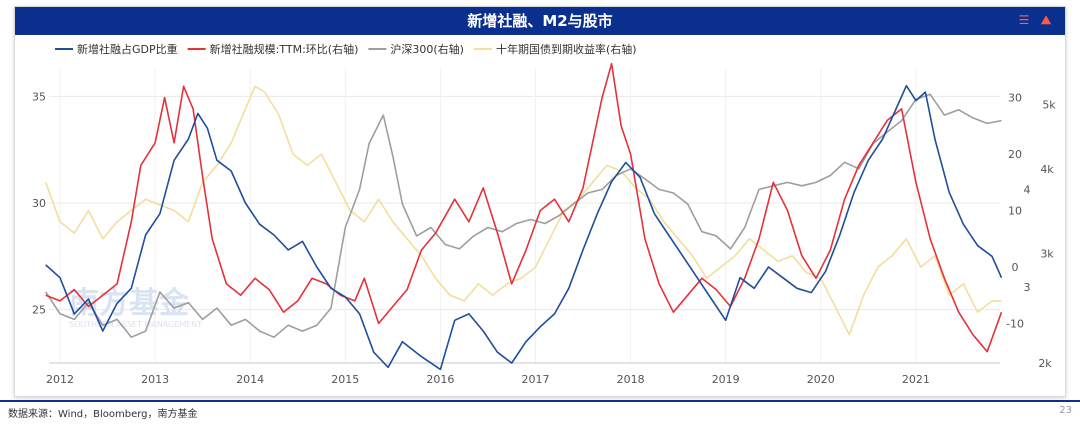 Image resolution: width=1080 pixels, height=424 pixels. I want to click on x-tick-label: 2014, so click(250, 379).